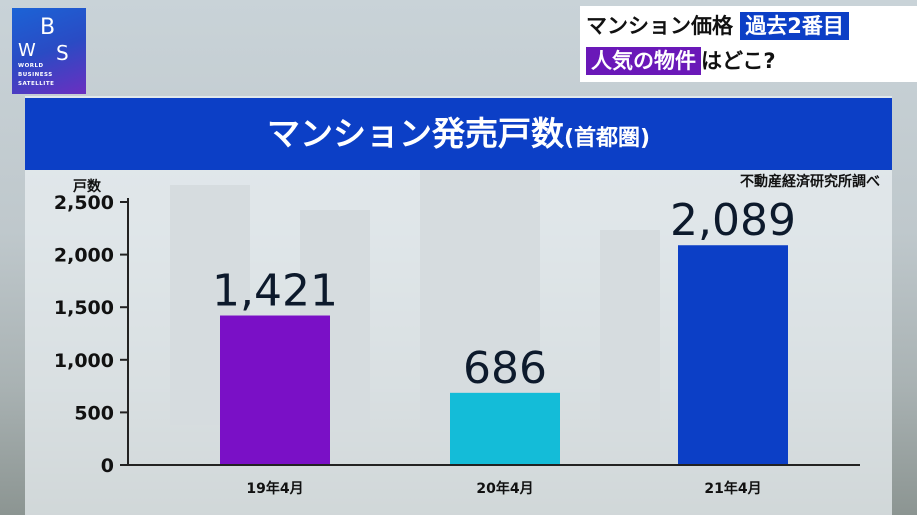  Describe the element at coordinates (84, 256) in the screenshot. I see `y-tick-label: 2,000` at that location.